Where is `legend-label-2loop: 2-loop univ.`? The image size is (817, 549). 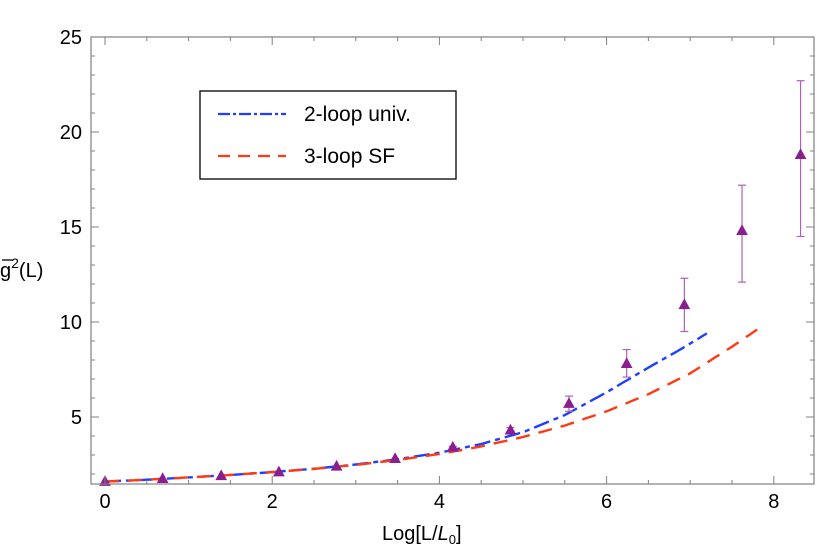 legend-label-2loop: 2-loop univ. is located at coordinates (357, 114).